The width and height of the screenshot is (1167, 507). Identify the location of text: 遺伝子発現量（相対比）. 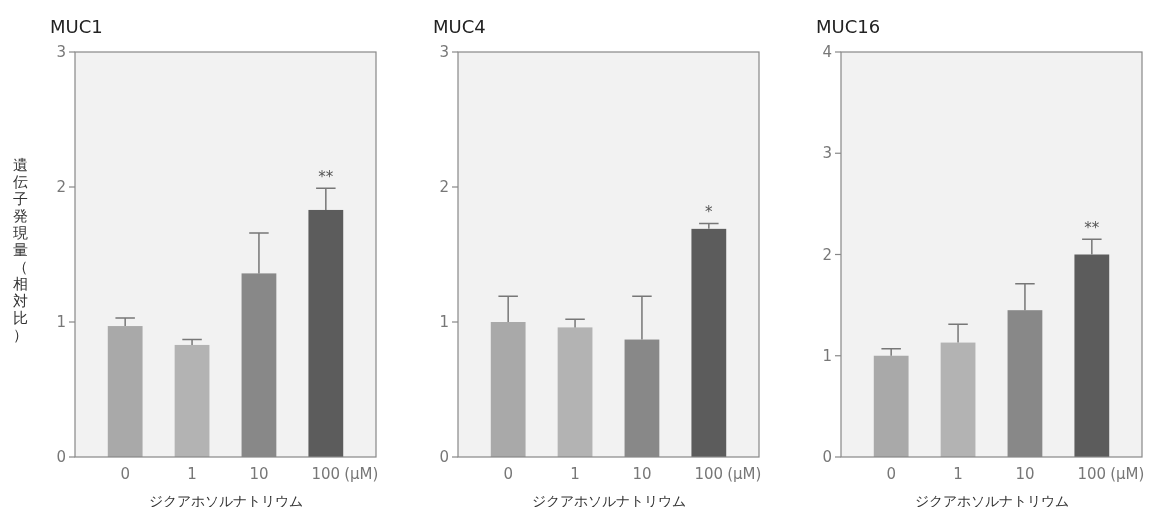
(20, 249).